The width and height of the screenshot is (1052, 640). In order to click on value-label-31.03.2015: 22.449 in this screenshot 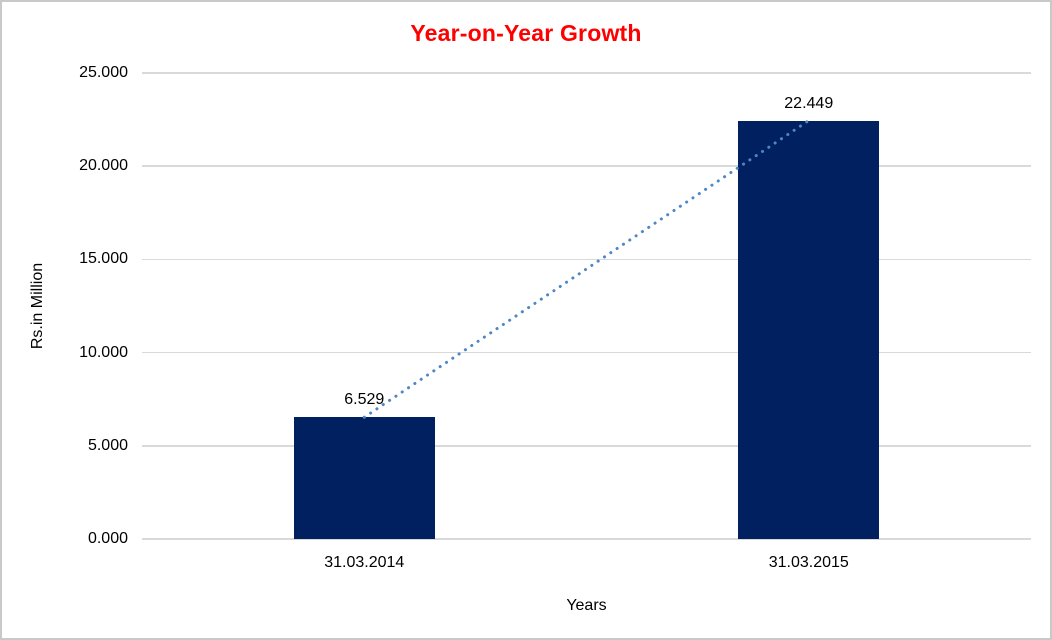, I will do `click(809, 103)`.